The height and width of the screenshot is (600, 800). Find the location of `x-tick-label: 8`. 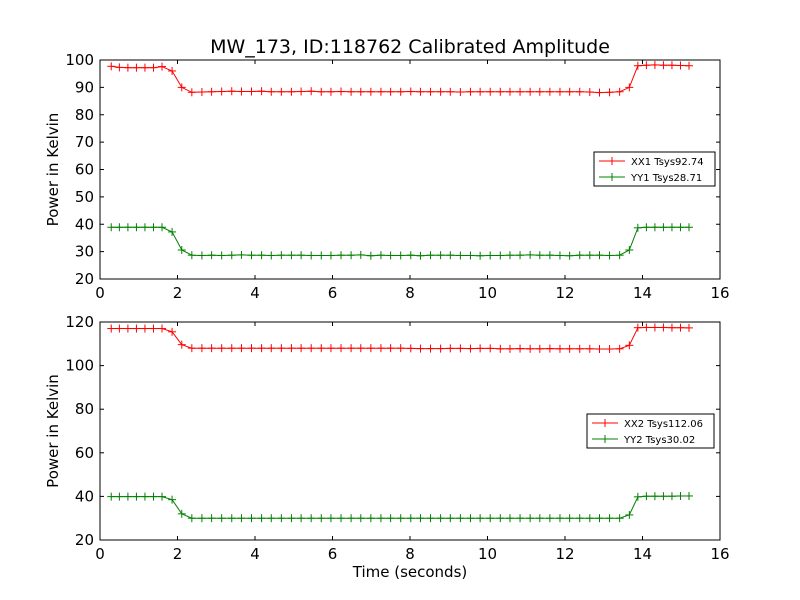

x-tick-label: 8 is located at coordinates (410, 293).